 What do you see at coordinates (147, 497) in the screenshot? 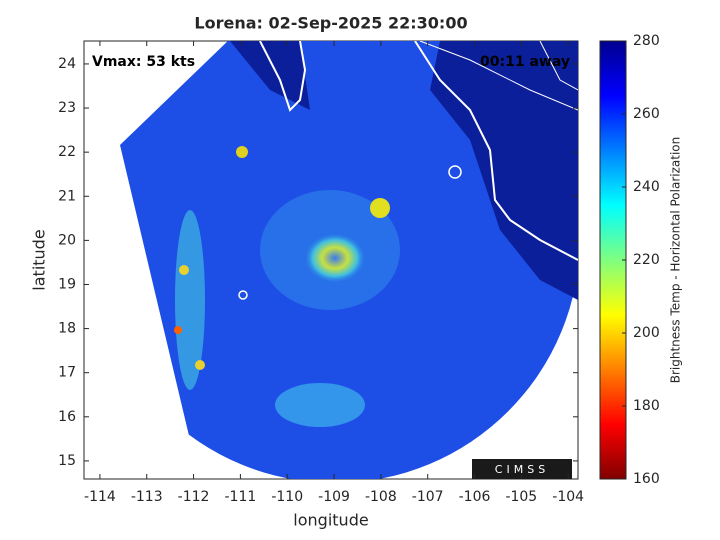
I see `x-tick-label: -113` at bounding box center [147, 497].